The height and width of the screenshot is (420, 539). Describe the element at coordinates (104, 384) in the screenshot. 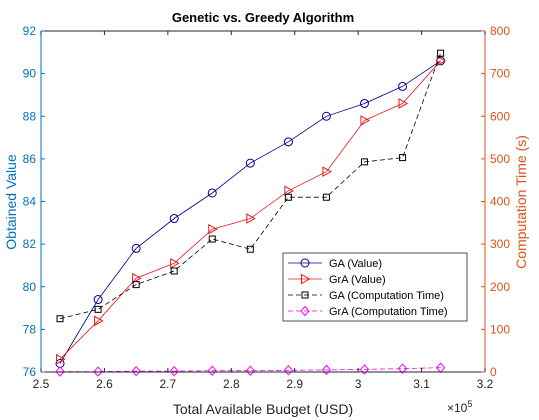

I see `x-tick-label: 2.6` at that location.